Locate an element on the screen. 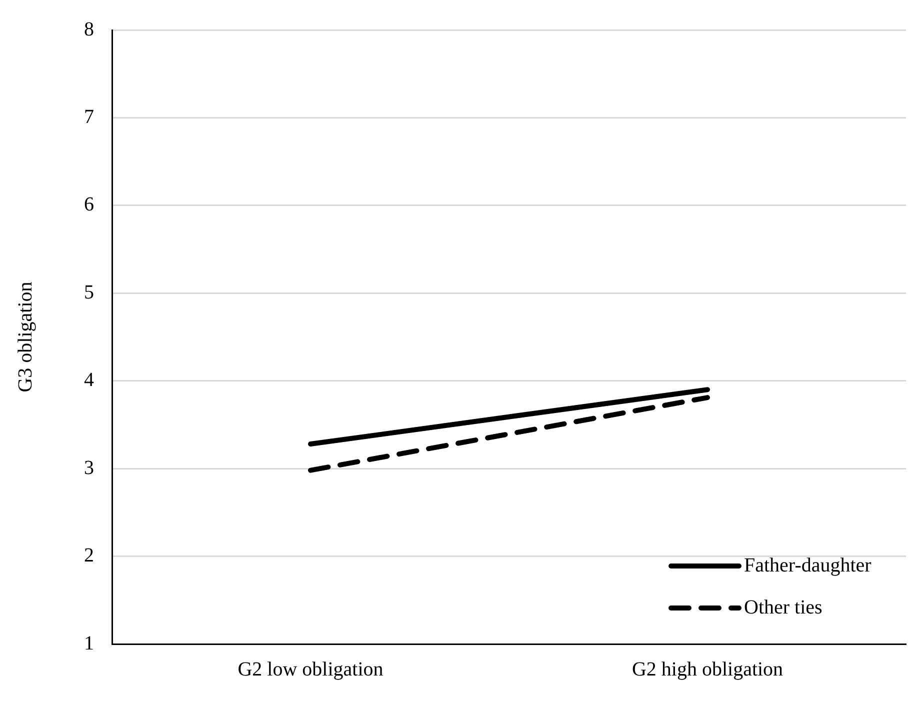 This screenshot has width=920, height=706. y-axis-title: G3 obligation is located at coordinates (25, 337).